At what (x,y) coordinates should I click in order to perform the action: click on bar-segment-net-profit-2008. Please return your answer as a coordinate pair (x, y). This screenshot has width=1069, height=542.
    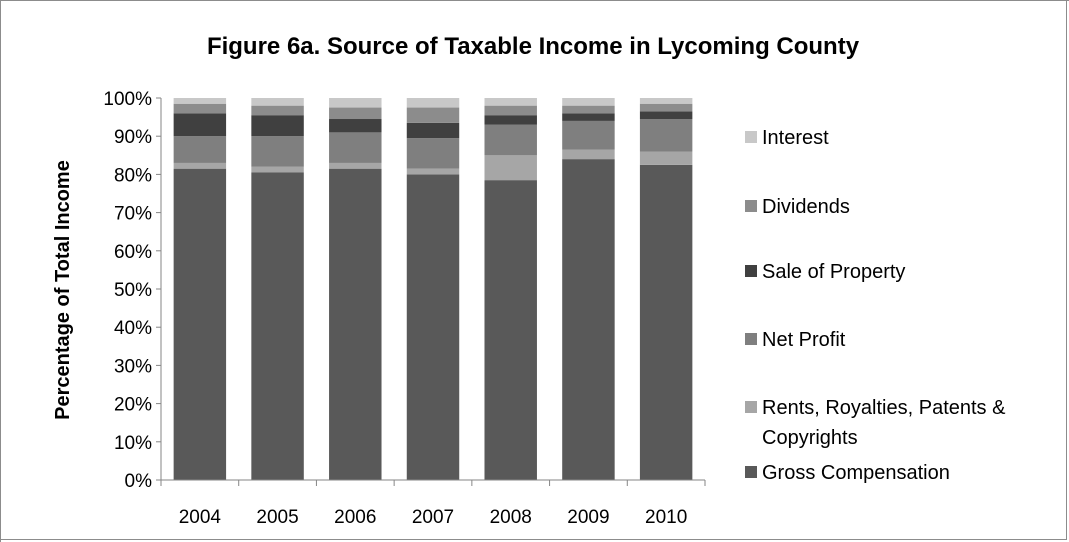
    Looking at the image, I should click on (510, 140).